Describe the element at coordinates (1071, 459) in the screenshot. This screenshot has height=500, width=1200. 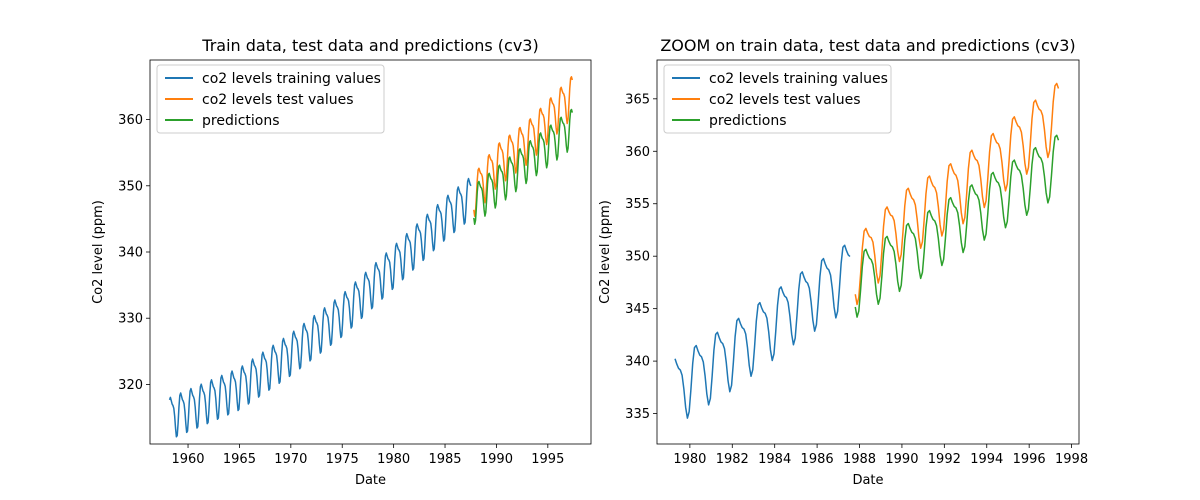
I see `x-tick-label: 1998` at that location.